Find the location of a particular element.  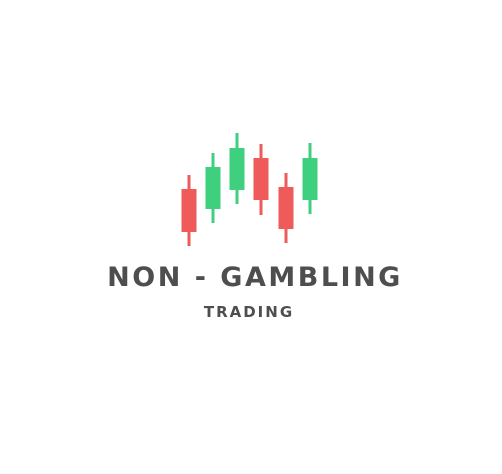

brand-tagline: TRADING is located at coordinates (249, 312).